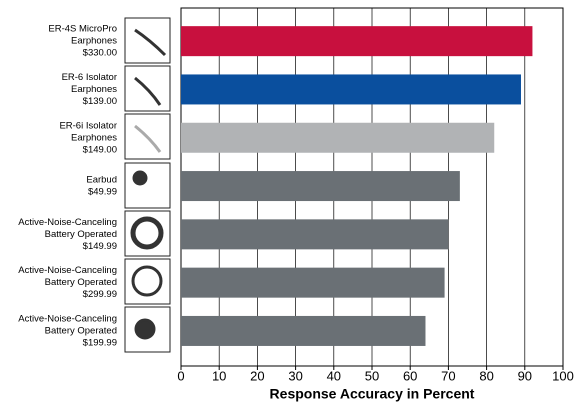  What do you see at coordinates (100, 101) in the screenshot?
I see `category-label: $139.00` at bounding box center [100, 101].